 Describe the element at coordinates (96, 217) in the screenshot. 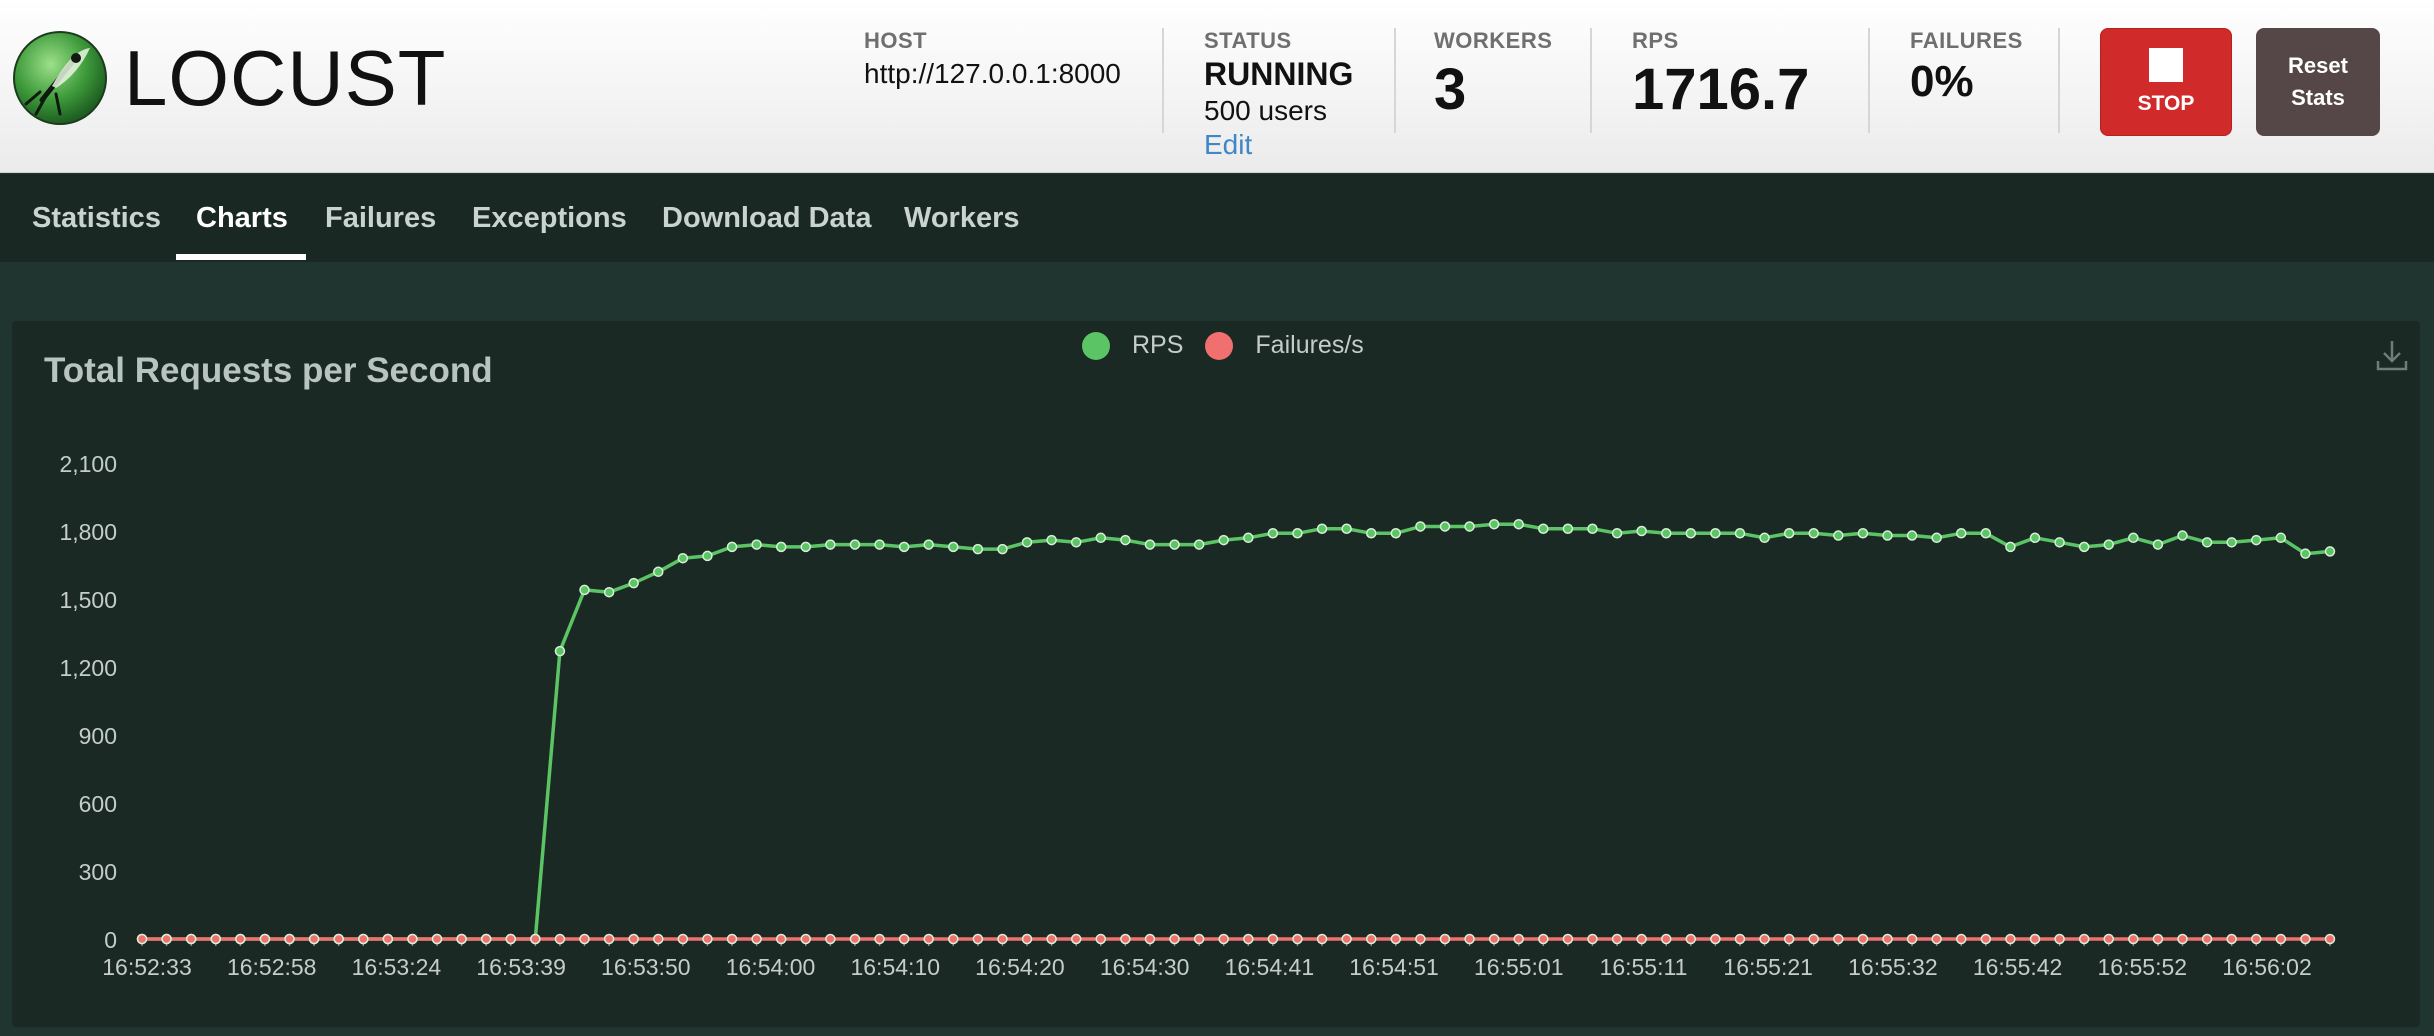

I see `tab-statistics: Statistics` at that location.